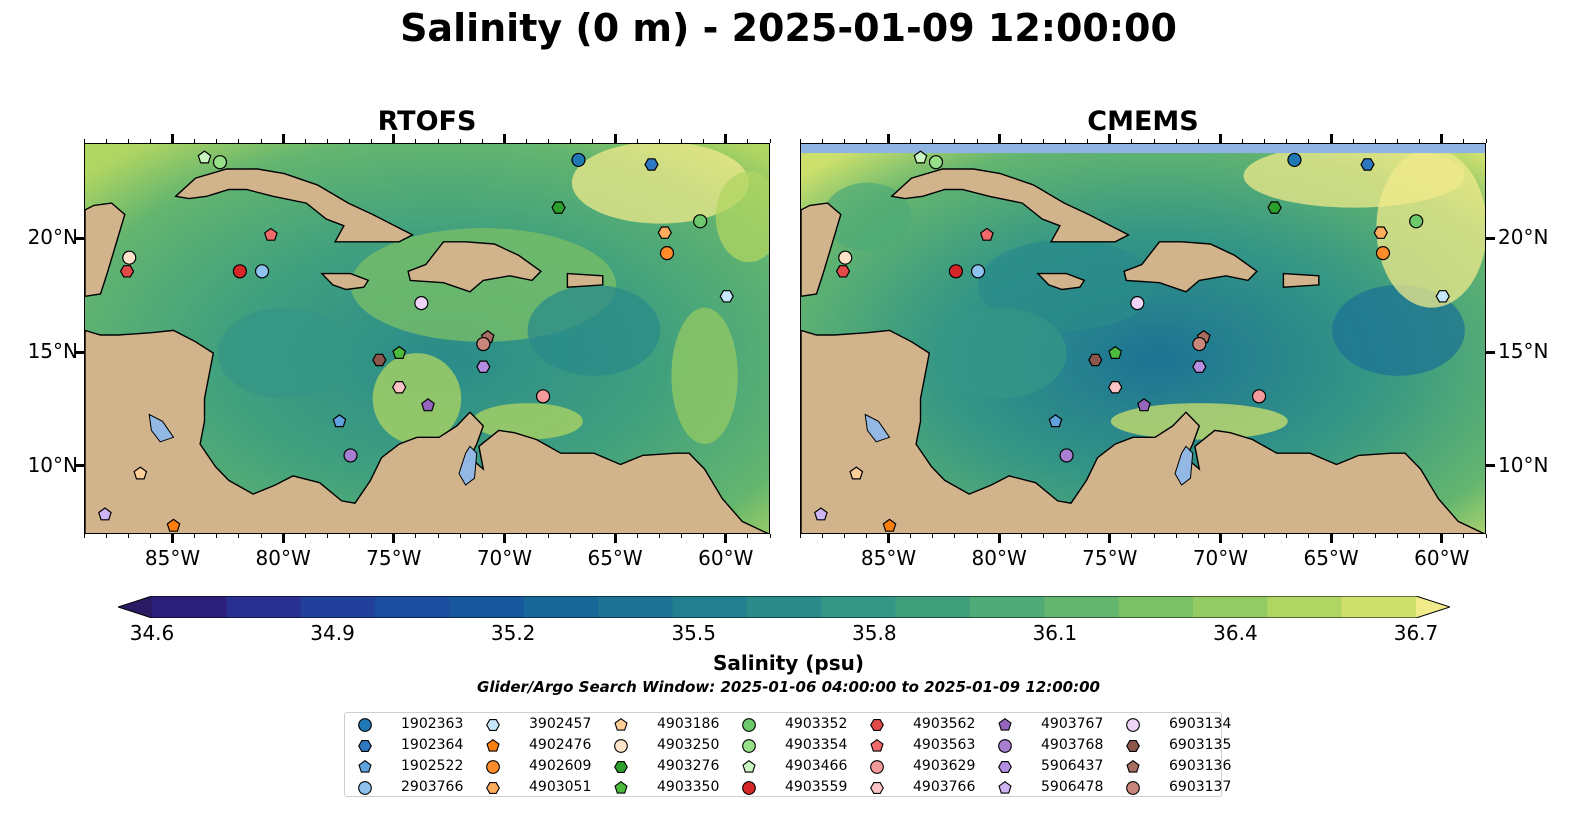 Image resolution: width=1577 pixels, height=827 pixels. Describe the element at coordinates (513, 633) in the screenshot. I see `colorbar-tick-label: 35.2` at that location.